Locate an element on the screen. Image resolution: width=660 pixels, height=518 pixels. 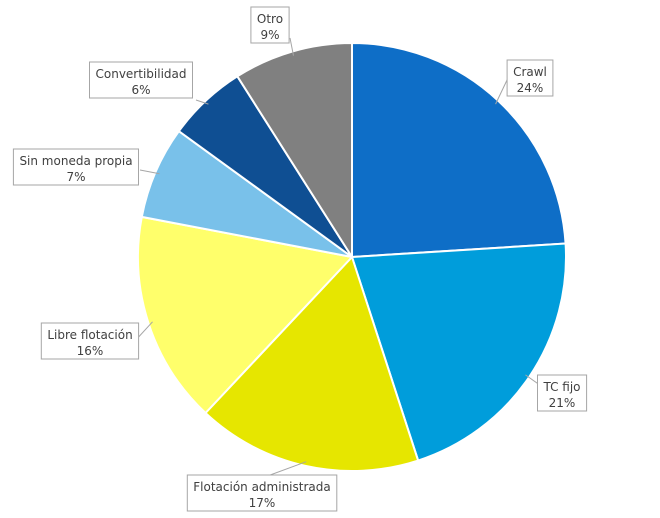
slice-percent-text: 6% is located at coordinates (140, 90).